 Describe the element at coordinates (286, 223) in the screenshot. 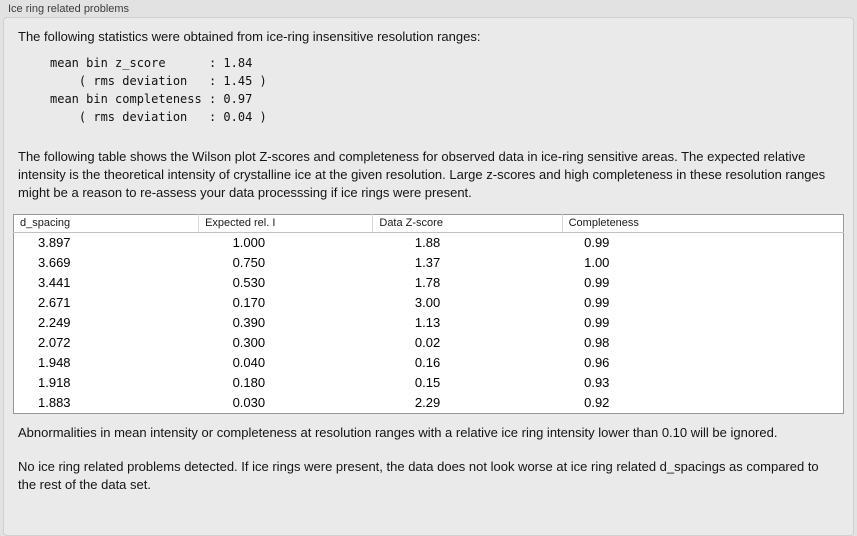

I see `col-header-expected-rel-i: Expected rel. I` at that location.